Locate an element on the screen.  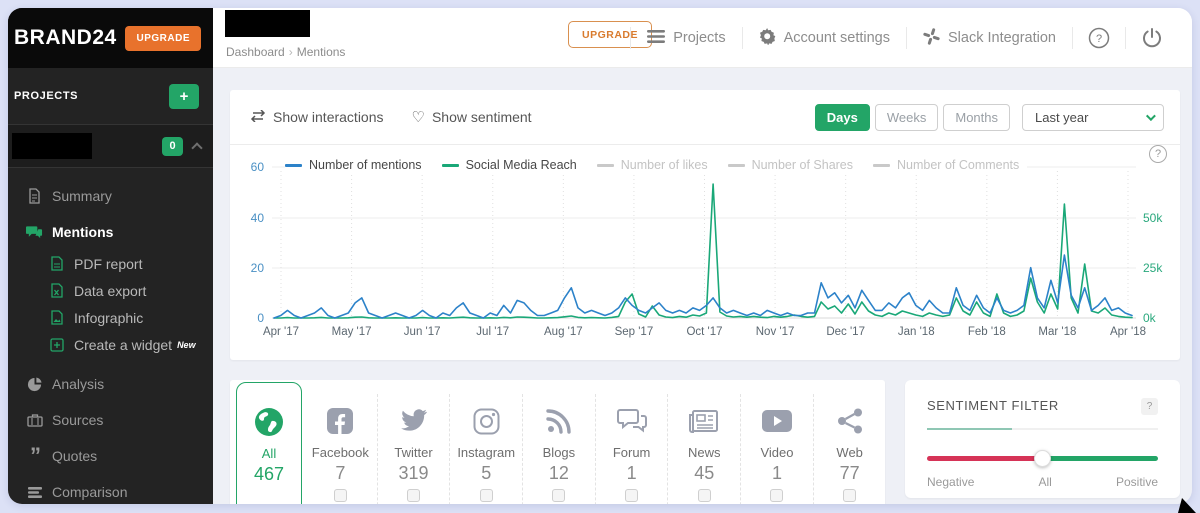
source-twitter: Twitter 319 is located at coordinates (413, 449).